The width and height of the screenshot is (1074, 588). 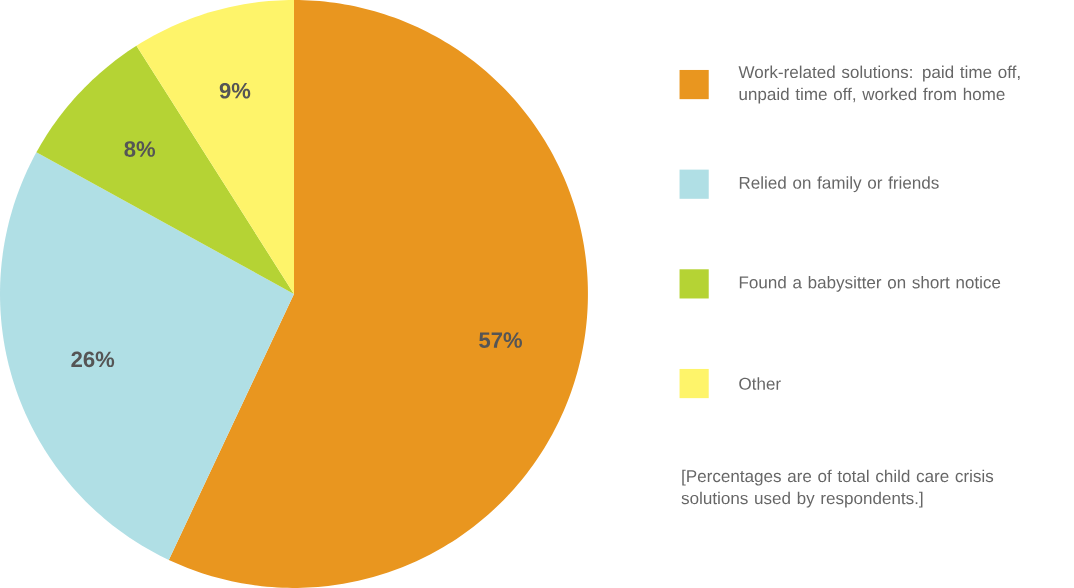 What do you see at coordinates (837, 488) in the screenshot?
I see `text: [Percentages are of total child care crisis solutions used by respondents.]` at bounding box center [837, 488].